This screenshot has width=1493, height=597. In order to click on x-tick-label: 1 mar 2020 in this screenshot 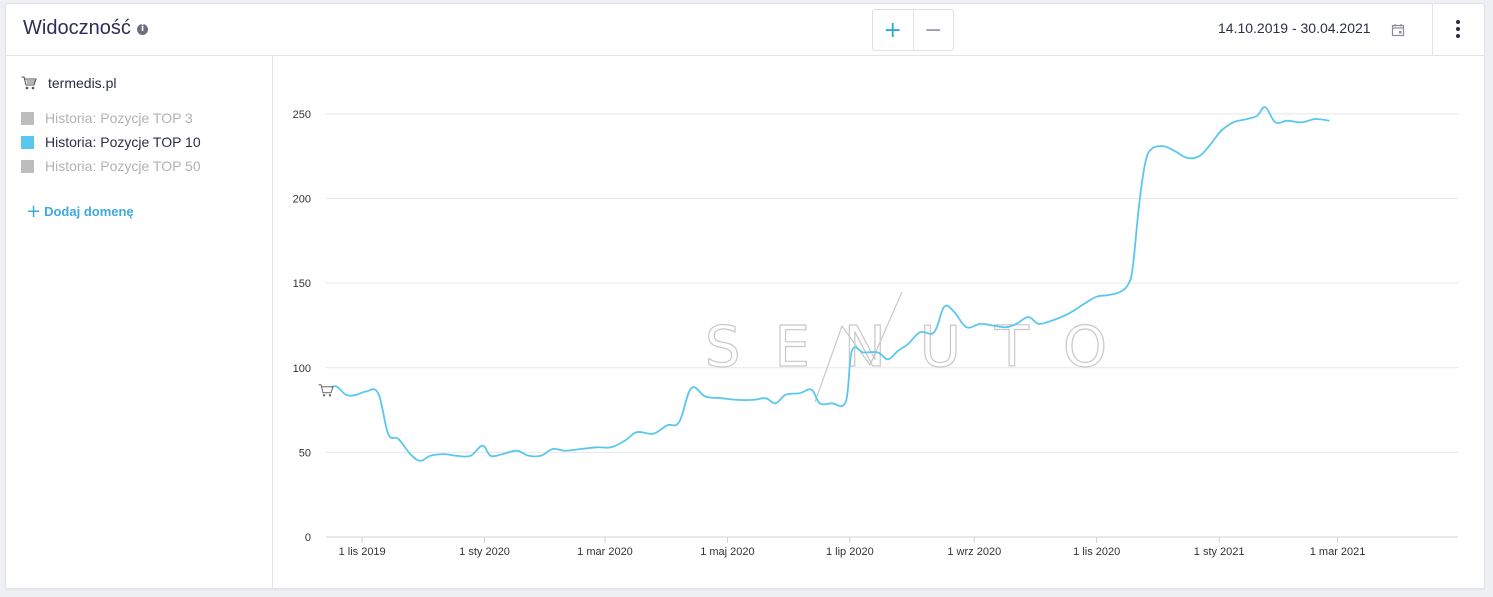, I will do `click(605, 552)`.